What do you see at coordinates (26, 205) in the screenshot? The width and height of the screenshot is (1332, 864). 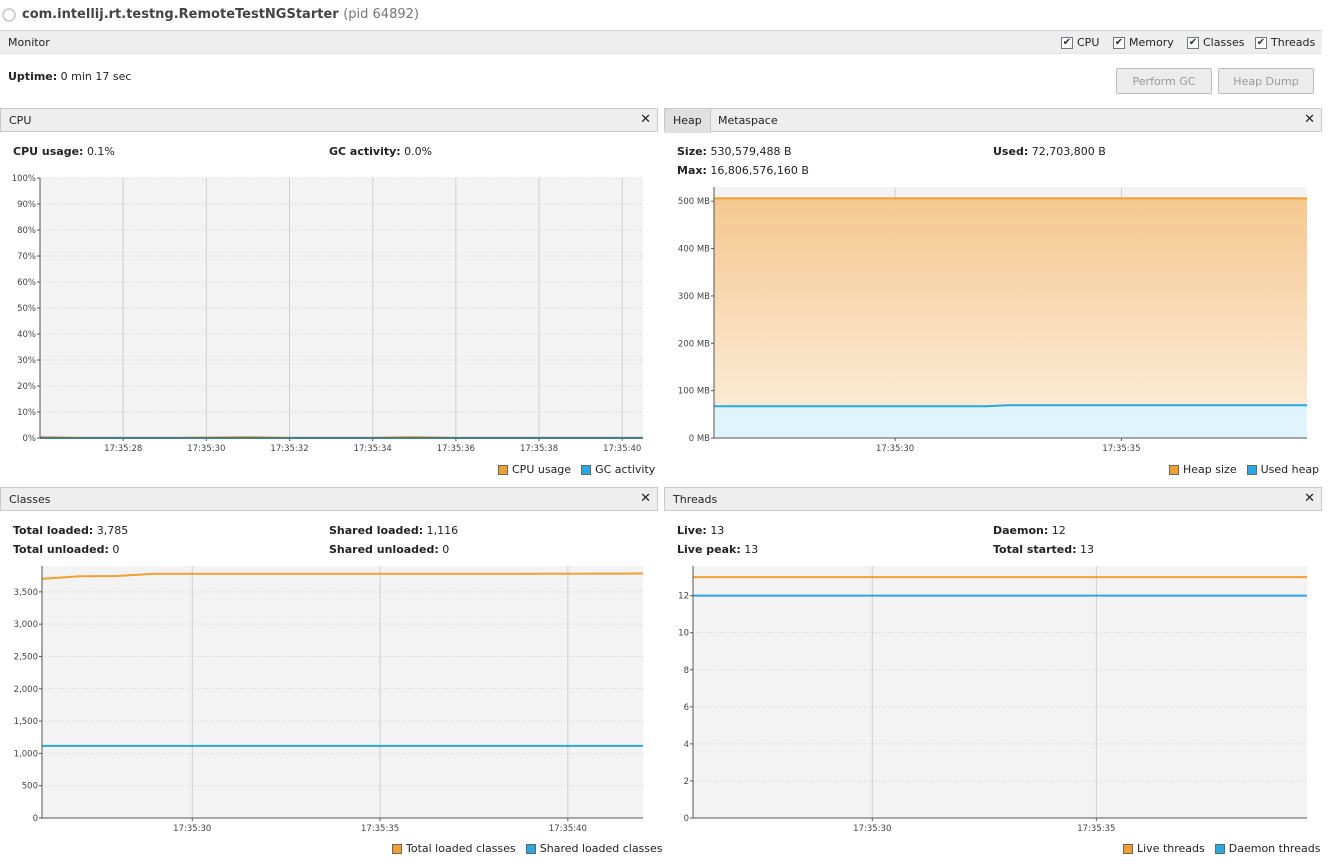 I see `y-tick-label: 90%` at bounding box center [26, 205].